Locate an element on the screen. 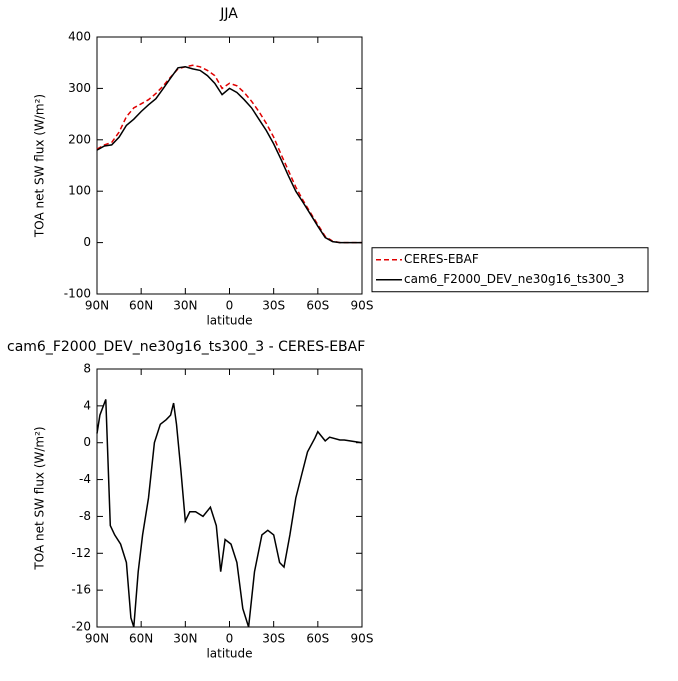 Image resolution: width=678 pixels, height=681 pixels. y-tick-label: -4 is located at coordinates (85, 479).